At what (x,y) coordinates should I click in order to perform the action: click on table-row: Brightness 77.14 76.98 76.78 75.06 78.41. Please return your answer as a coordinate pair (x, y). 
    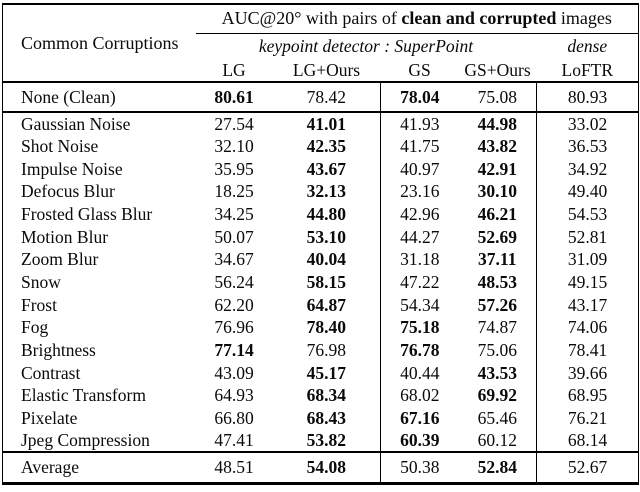
    Looking at the image, I should click on (321, 350).